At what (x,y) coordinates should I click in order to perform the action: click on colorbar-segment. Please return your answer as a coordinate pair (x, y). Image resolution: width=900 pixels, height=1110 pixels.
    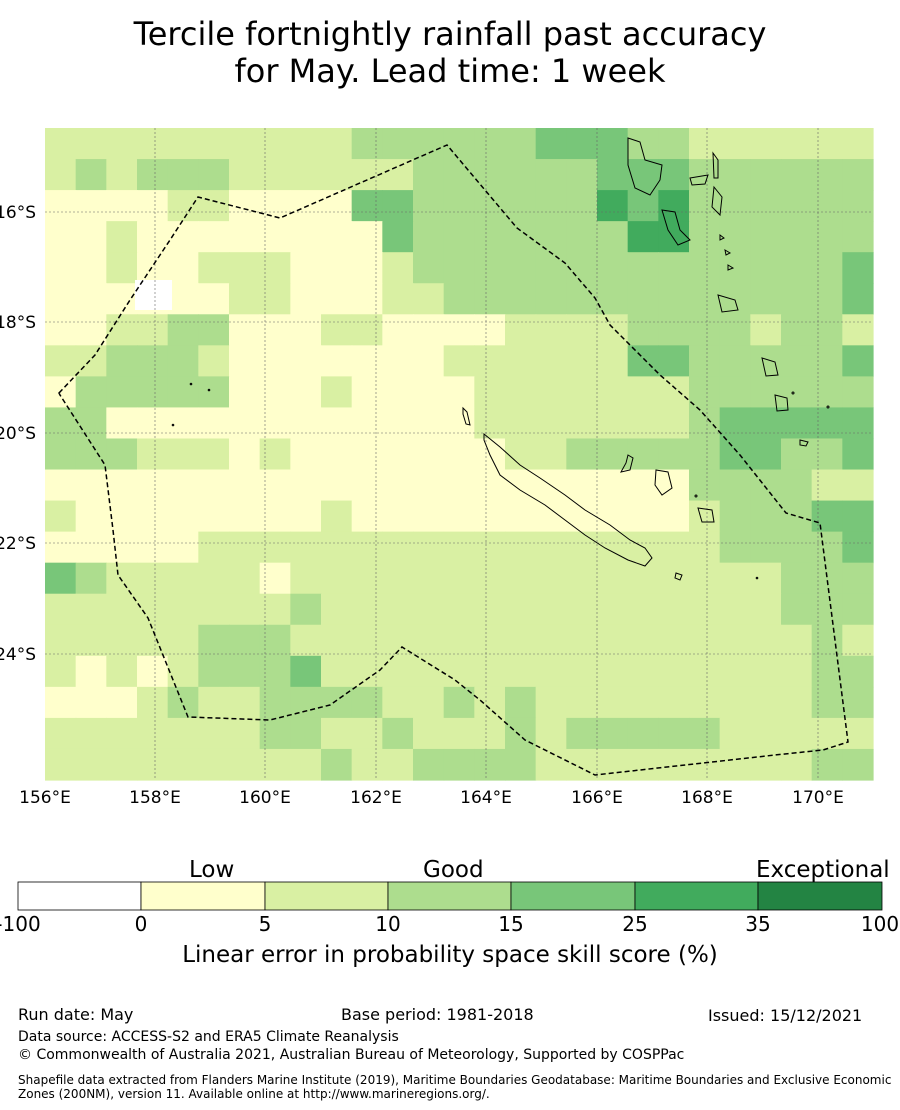
    Looking at the image, I should click on (820, 896).